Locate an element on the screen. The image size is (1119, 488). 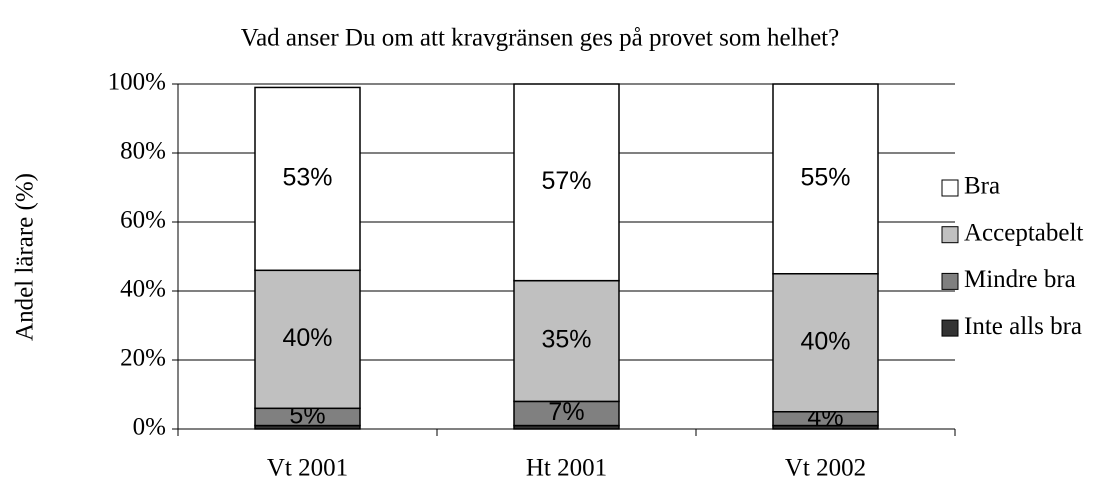
y-tick-label: 0% is located at coordinates (149, 427).